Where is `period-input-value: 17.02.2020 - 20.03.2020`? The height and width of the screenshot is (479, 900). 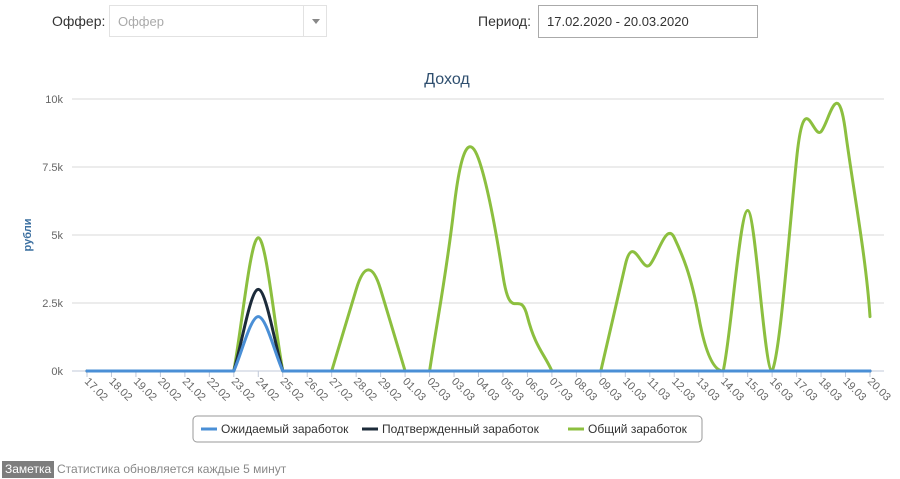
period-input-value: 17.02.2020 - 20.03.2020 is located at coordinates (618, 21).